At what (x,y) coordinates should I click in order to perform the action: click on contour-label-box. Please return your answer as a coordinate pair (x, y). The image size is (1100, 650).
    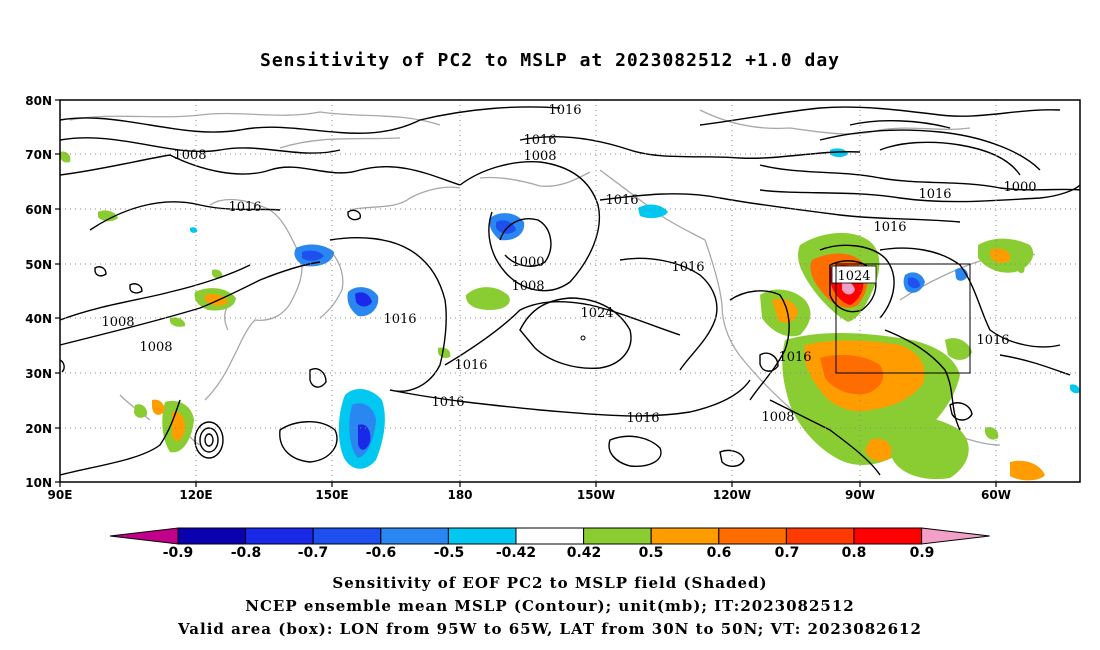
    Looking at the image, I should click on (854, 274).